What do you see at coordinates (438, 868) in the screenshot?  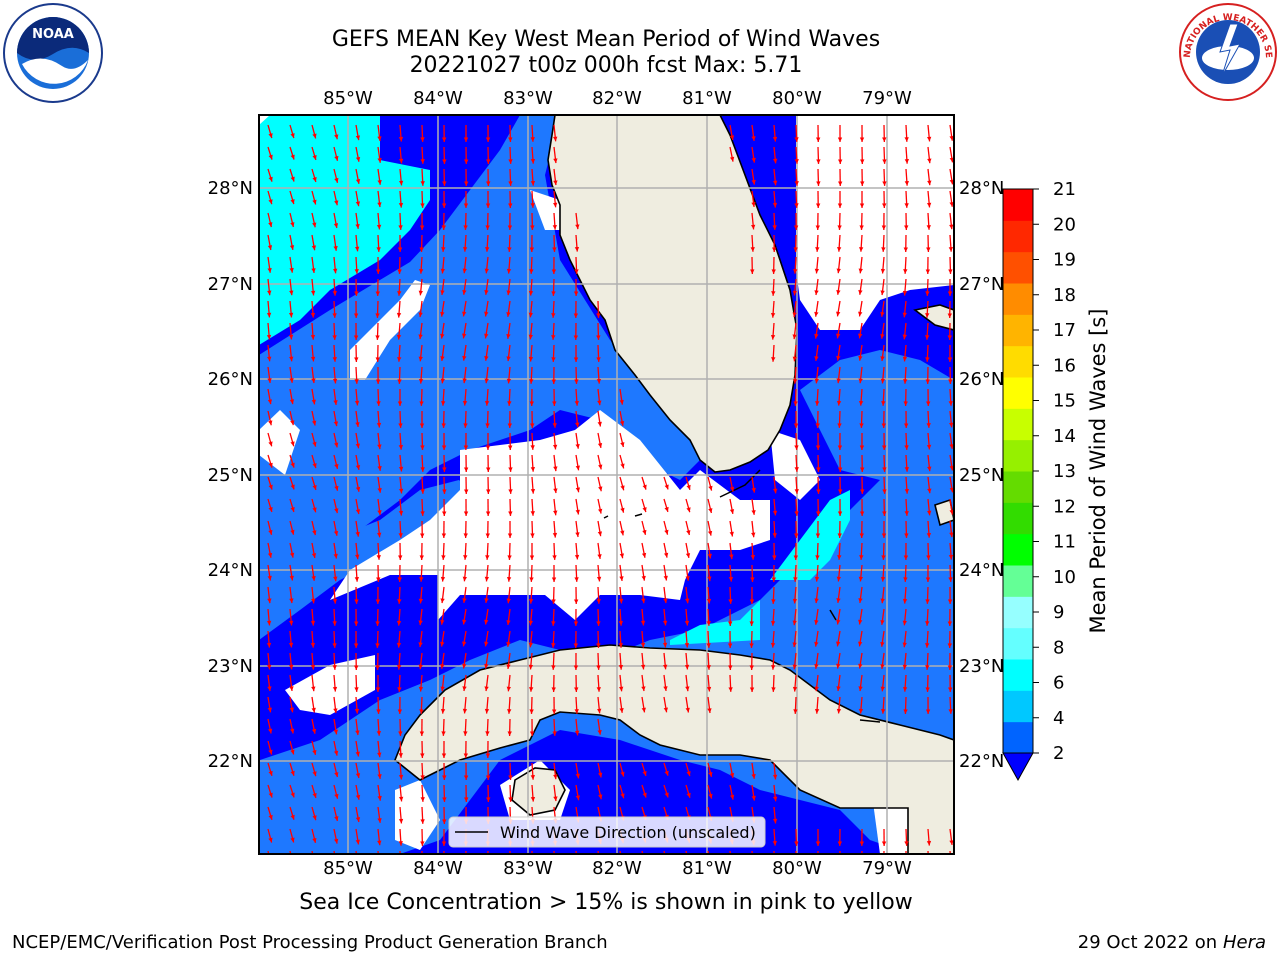 I see `lon-tick-label-bottom: 84°W` at bounding box center [438, 868].